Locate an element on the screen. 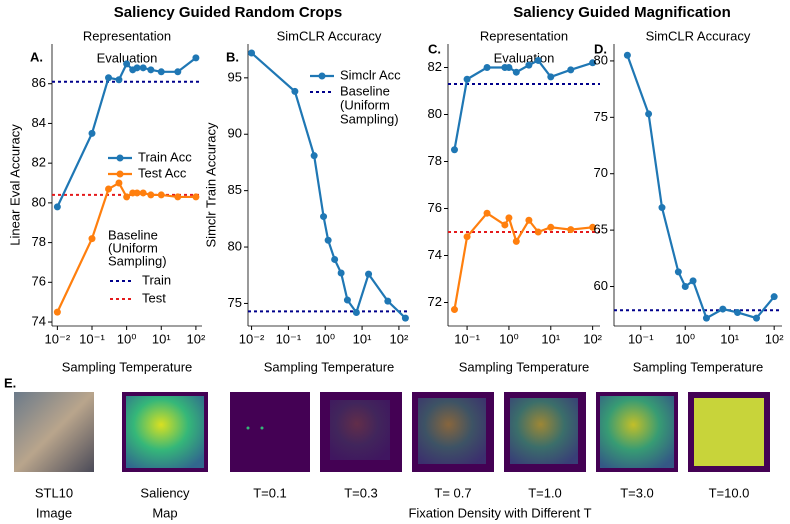 The image size is (790, 524). panel-e-images is located at coordinates (392, 432).